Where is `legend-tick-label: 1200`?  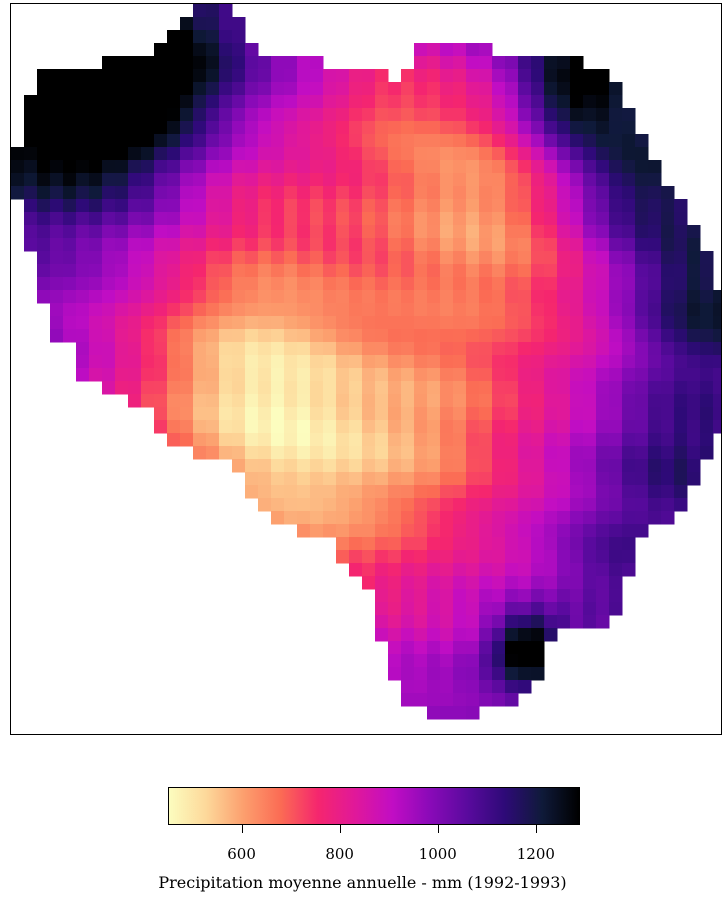 legend-tick-label: 1200 is located at coordinates (535, 854).